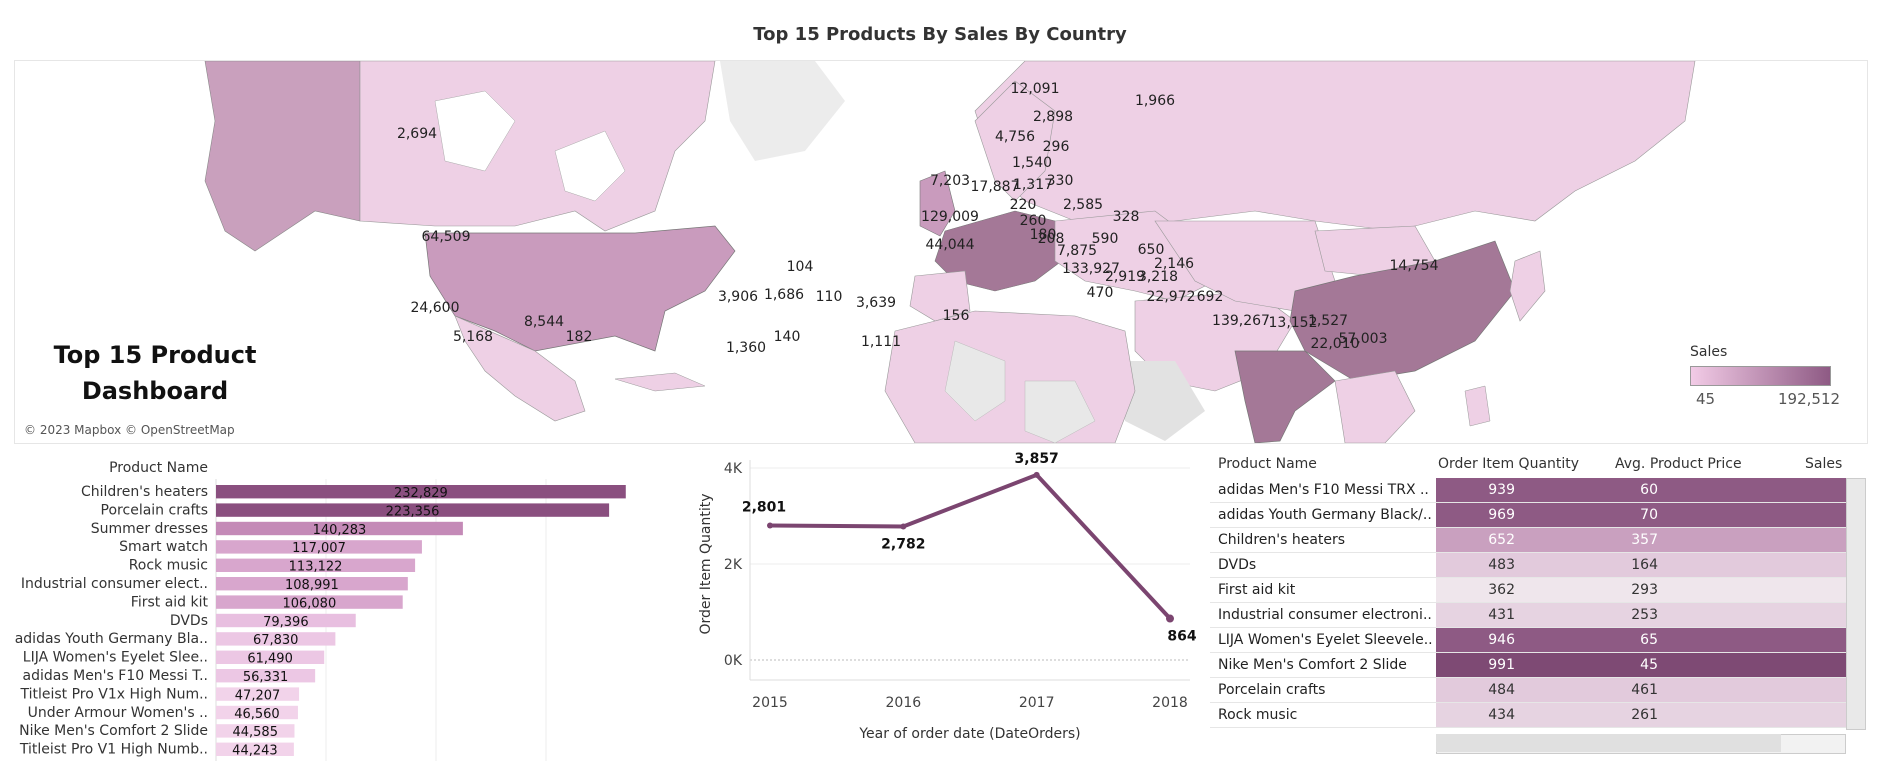  I want to click on col-header-sales: Sales, so click(1824, 464).